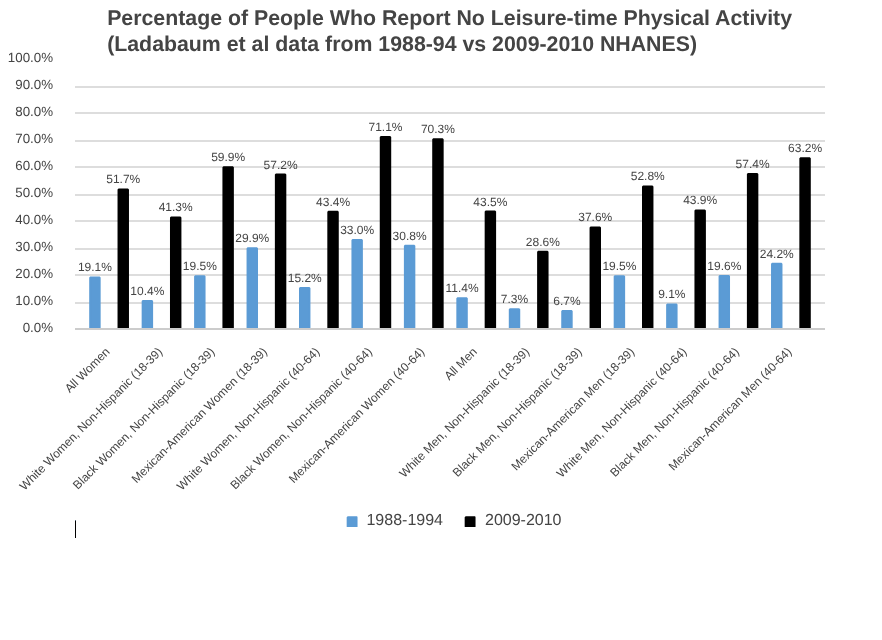  What do you see at coordinates (404, 520) in the screenshot?
I see `legend-label: 1988-1994` at bounding box center [404, 520].